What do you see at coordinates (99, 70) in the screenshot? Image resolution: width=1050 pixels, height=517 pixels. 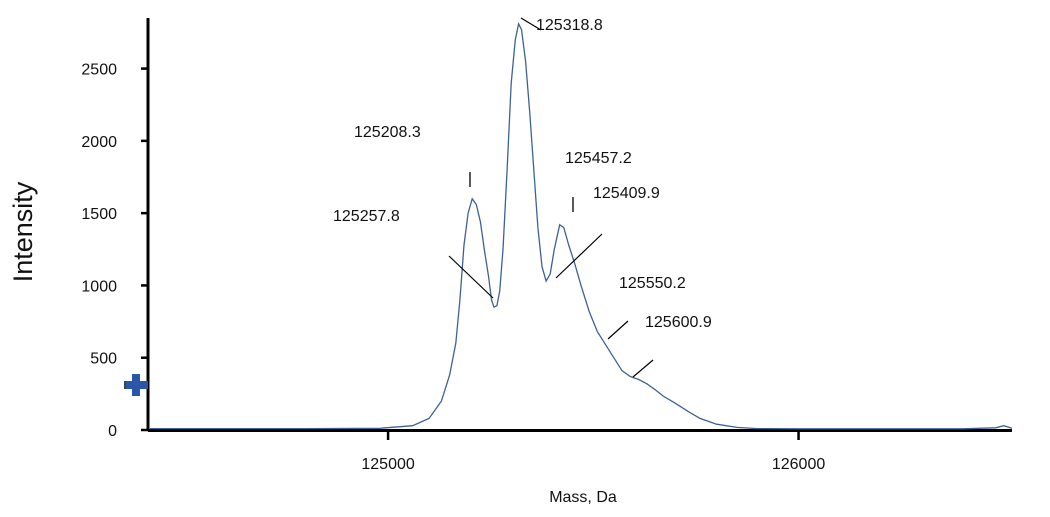 I see `y-tick-label-2500: 2500` at bounding box center [99, 70].